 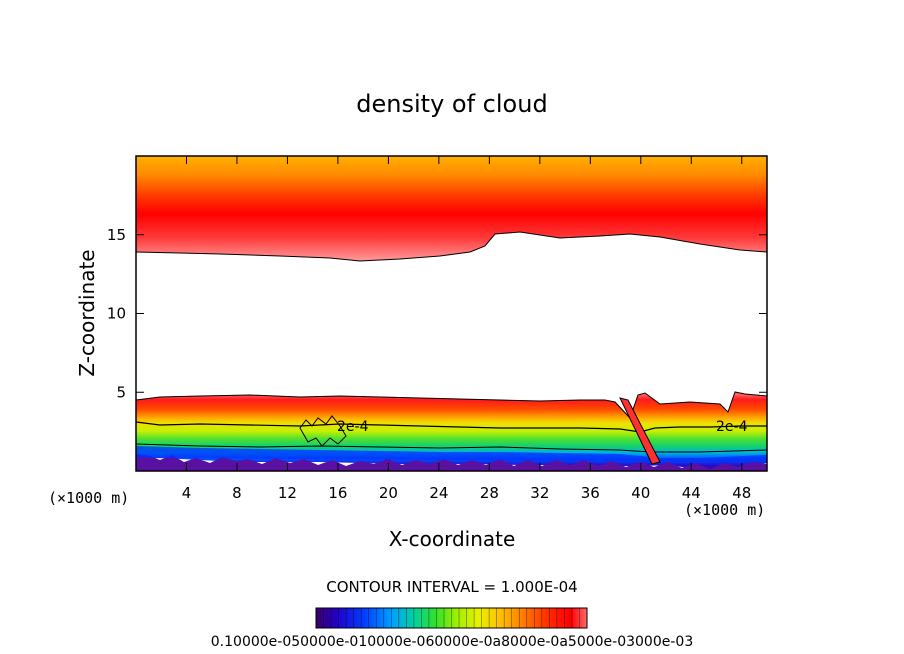 What do you see at coordinates (237, 493) in the screenshot?
I see `x-tick-label: 8` at bounding box center [237, 493].